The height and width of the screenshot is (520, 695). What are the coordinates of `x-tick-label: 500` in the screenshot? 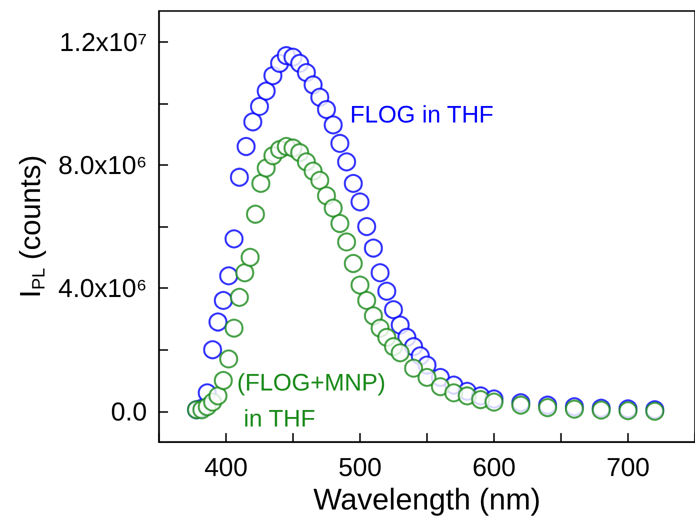 It's located at (360, 467).